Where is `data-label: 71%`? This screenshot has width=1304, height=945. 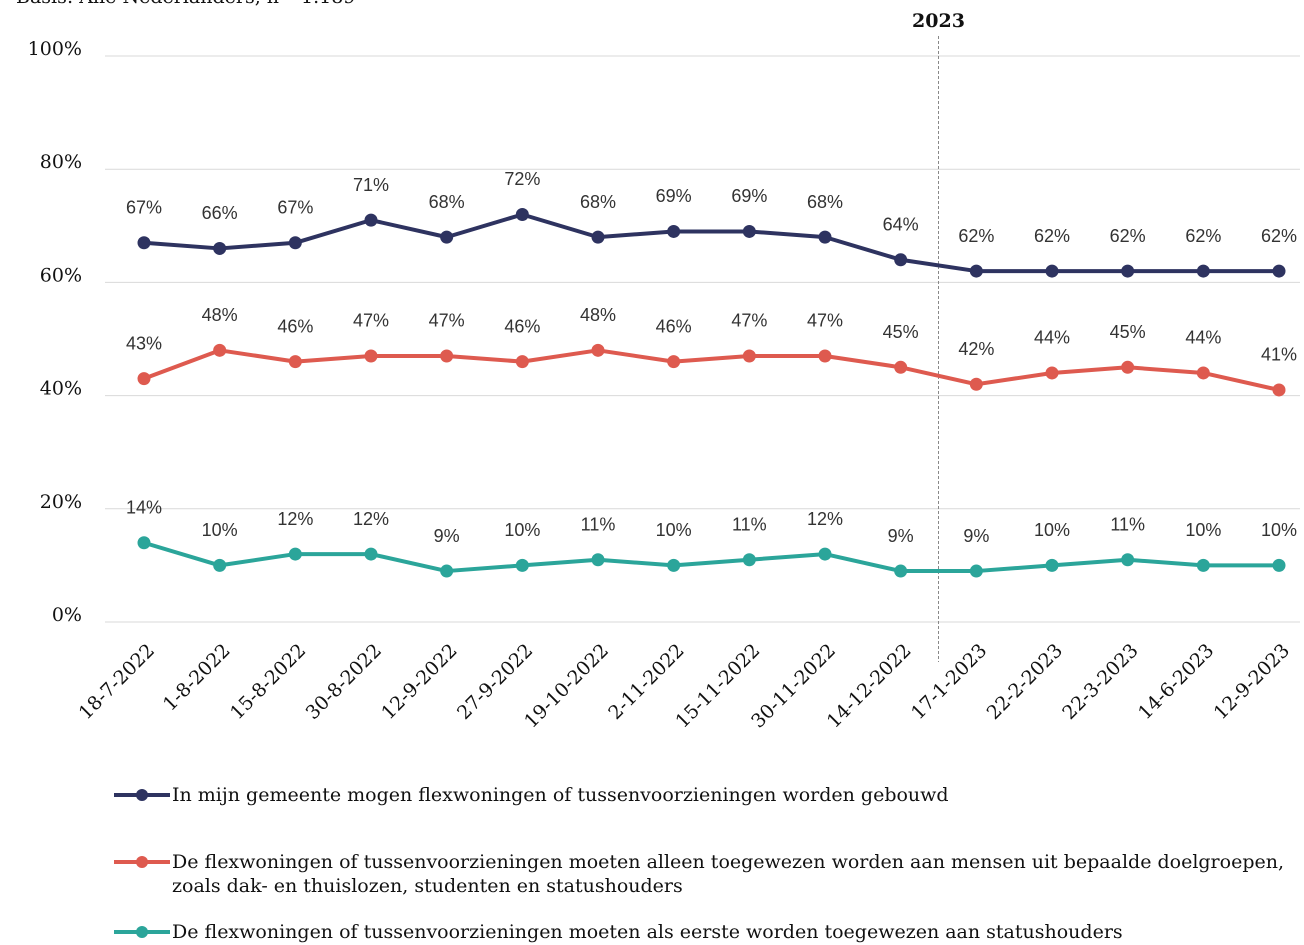
data-label: 71% is located at coordinates (371, 185).